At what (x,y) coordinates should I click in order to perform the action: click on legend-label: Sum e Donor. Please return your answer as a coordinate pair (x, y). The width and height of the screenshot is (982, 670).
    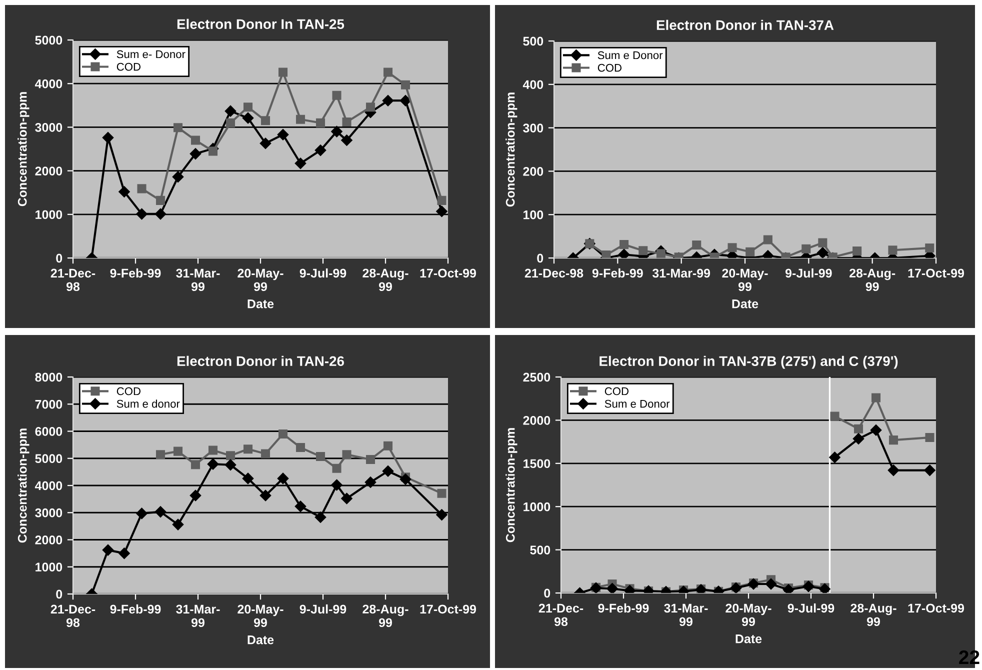
    Looking at the image, I should click on (630, 55).